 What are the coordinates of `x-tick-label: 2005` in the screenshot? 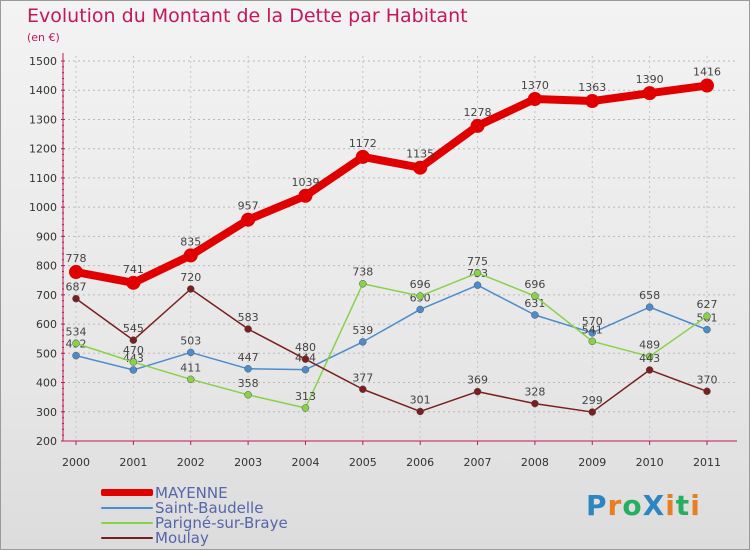 It's located at (363, 462).